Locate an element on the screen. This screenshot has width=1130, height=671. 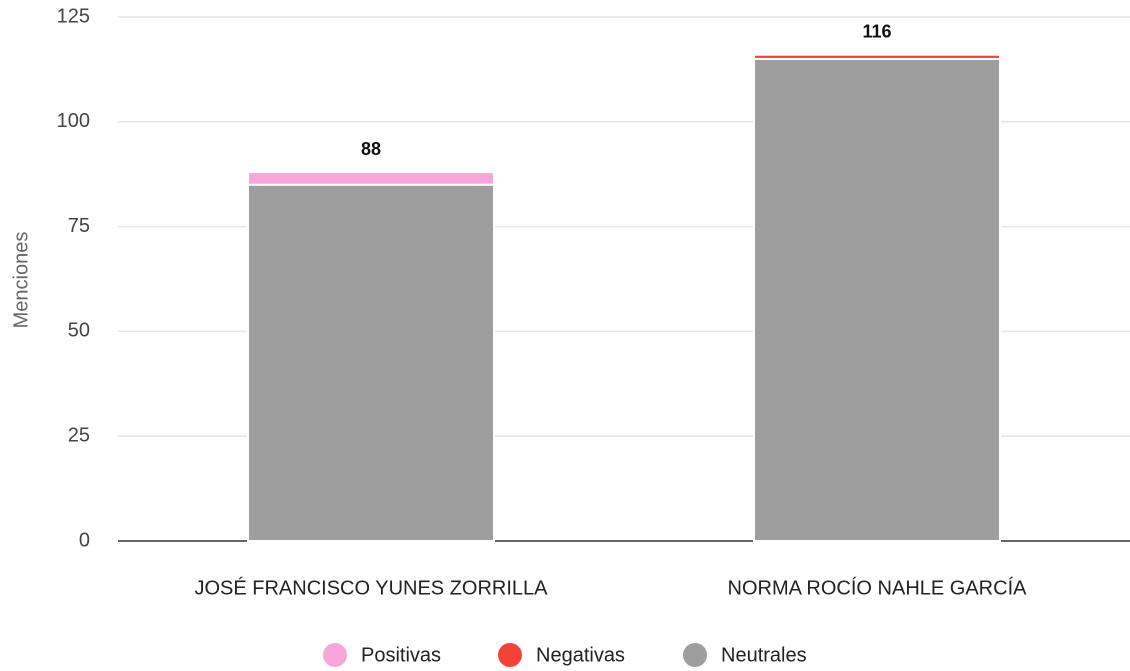
y-axis-title: Menciones is located at coordinates (21, 280).